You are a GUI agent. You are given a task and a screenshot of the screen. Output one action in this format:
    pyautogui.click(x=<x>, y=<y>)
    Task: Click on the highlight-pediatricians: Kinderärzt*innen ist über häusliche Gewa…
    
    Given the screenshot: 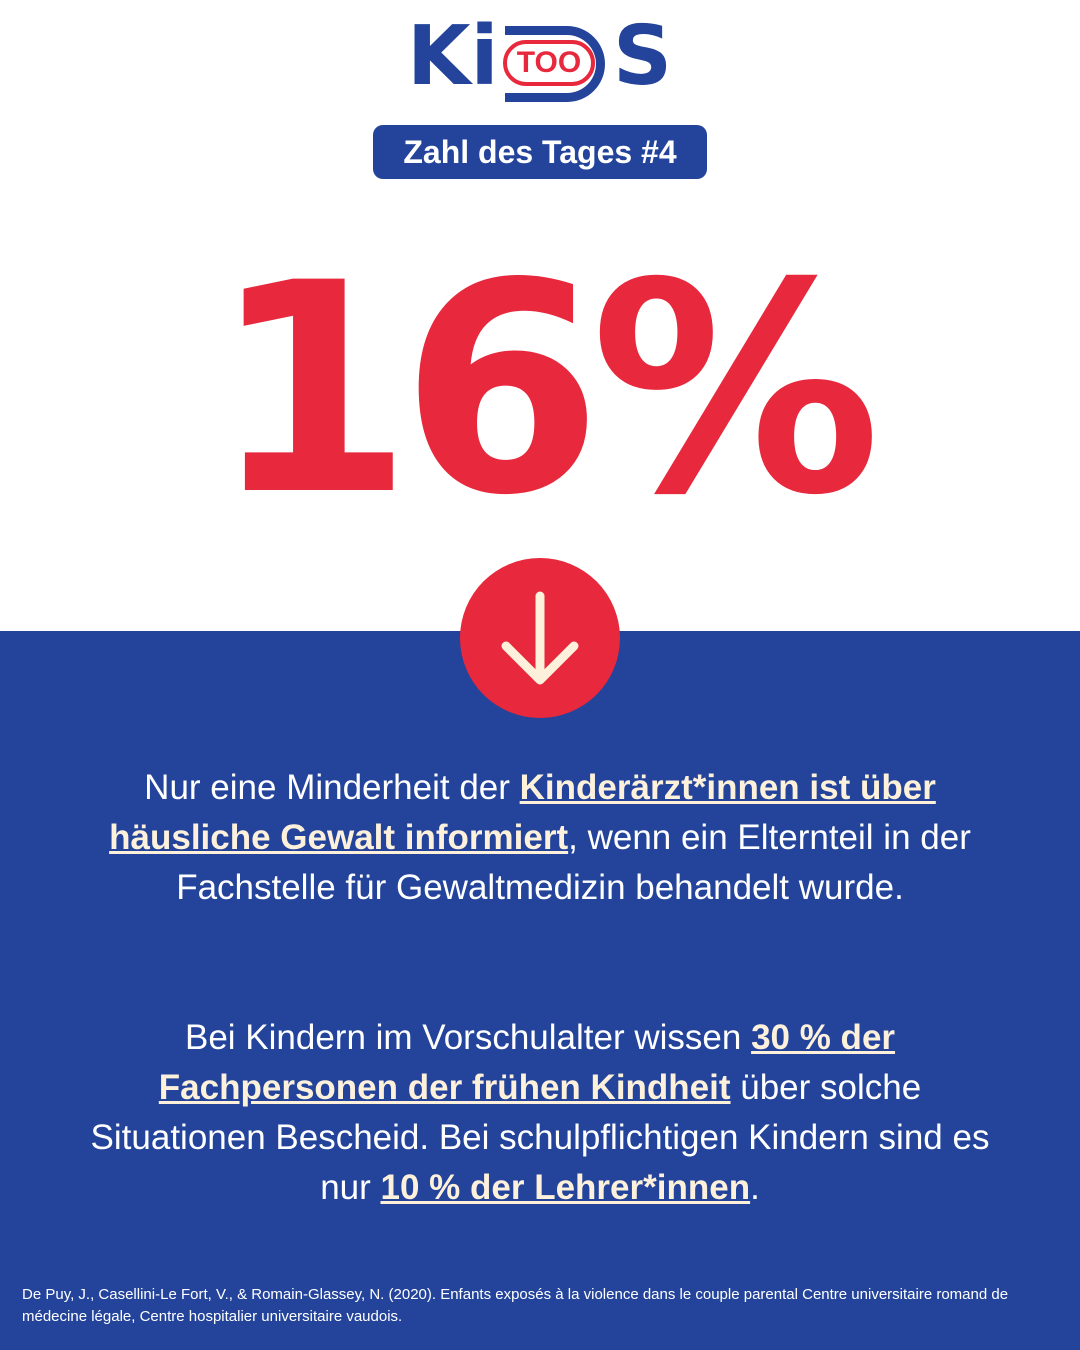 What is the action you would take?
    pyautogui.click(x=522, y=812)
    